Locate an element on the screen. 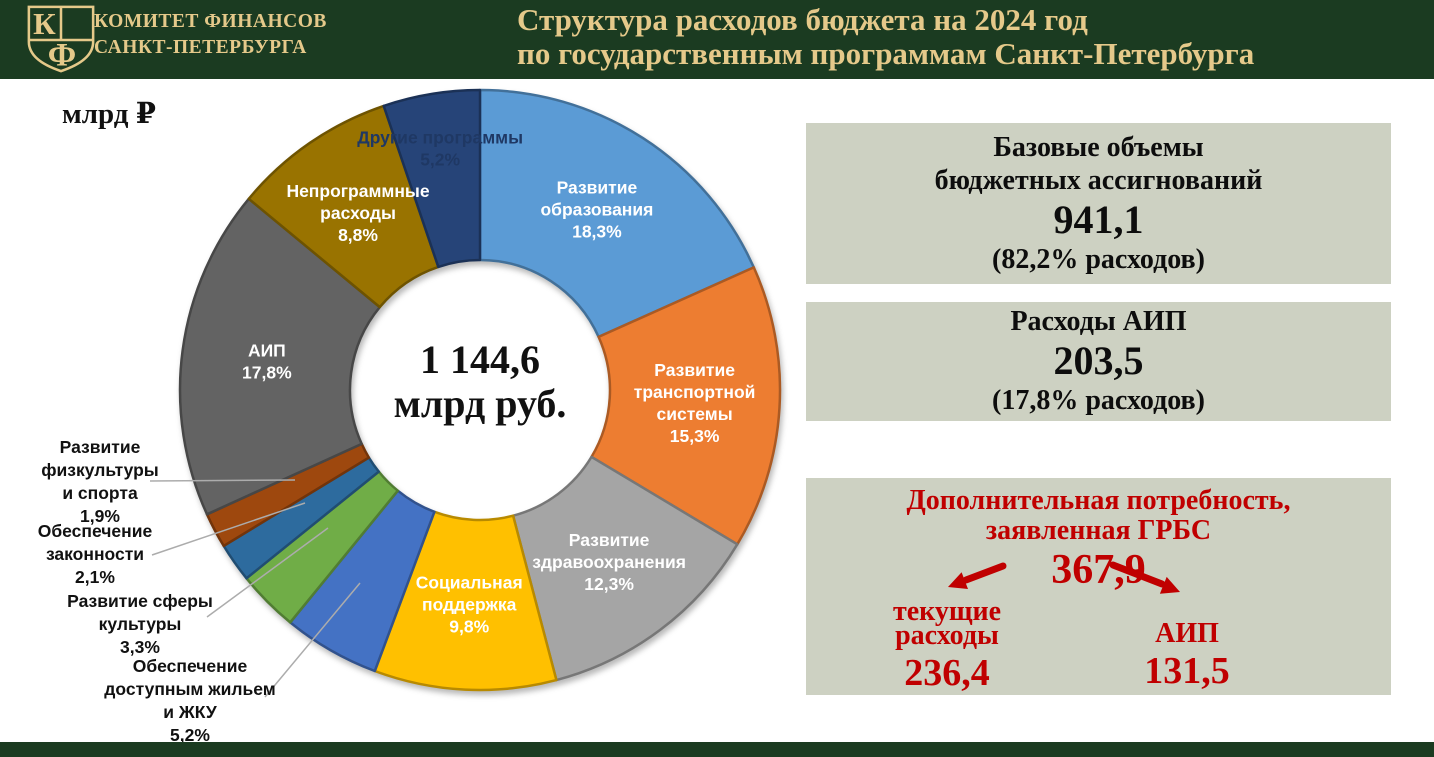  callout-label-4: Обеспечение доступным жильем и ЖКУ 5,2% is located at coordinates (189, 700).